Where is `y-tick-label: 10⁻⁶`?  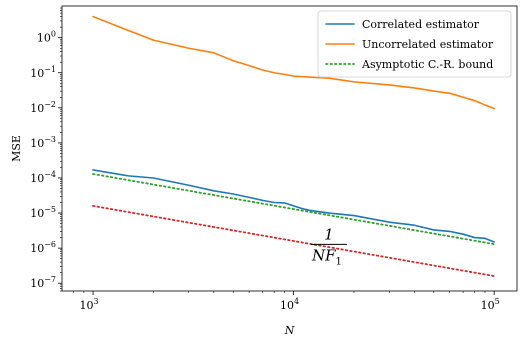
y-tick-label: 10⁻⁶ is located at coordinates (43, 247).